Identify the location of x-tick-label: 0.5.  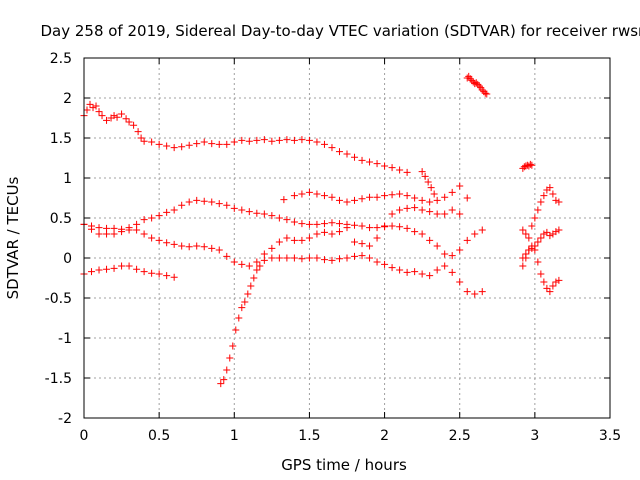
(159, 436).